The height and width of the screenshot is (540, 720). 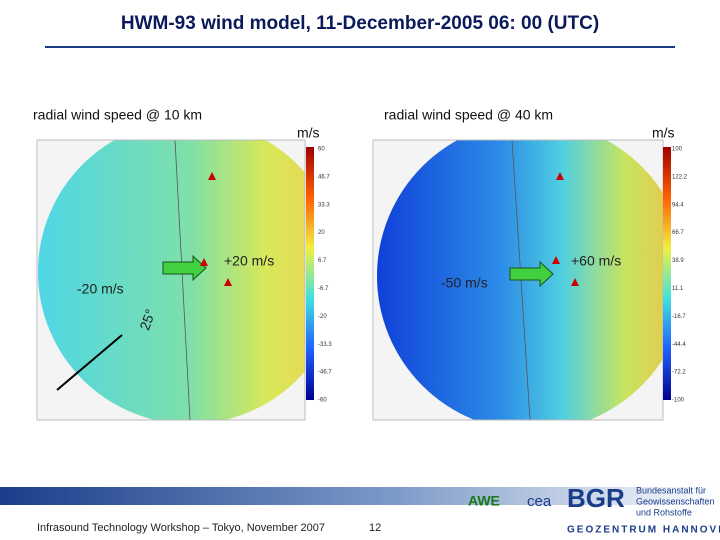 I want to click on colorbar-label: 100, so click(x=677, y=150).